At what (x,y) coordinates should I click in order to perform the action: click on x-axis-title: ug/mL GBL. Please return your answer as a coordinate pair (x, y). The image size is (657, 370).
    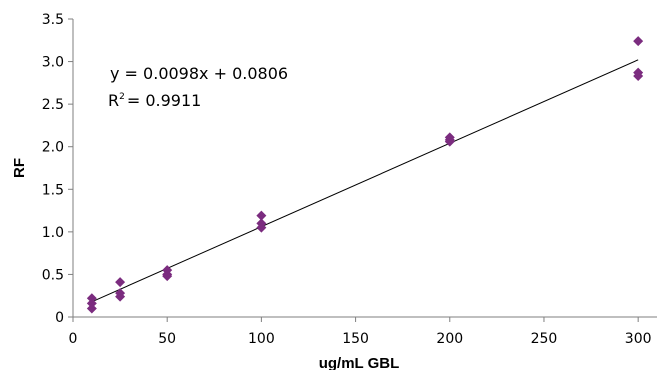
    Looking at the image, I should click on (359, 362).